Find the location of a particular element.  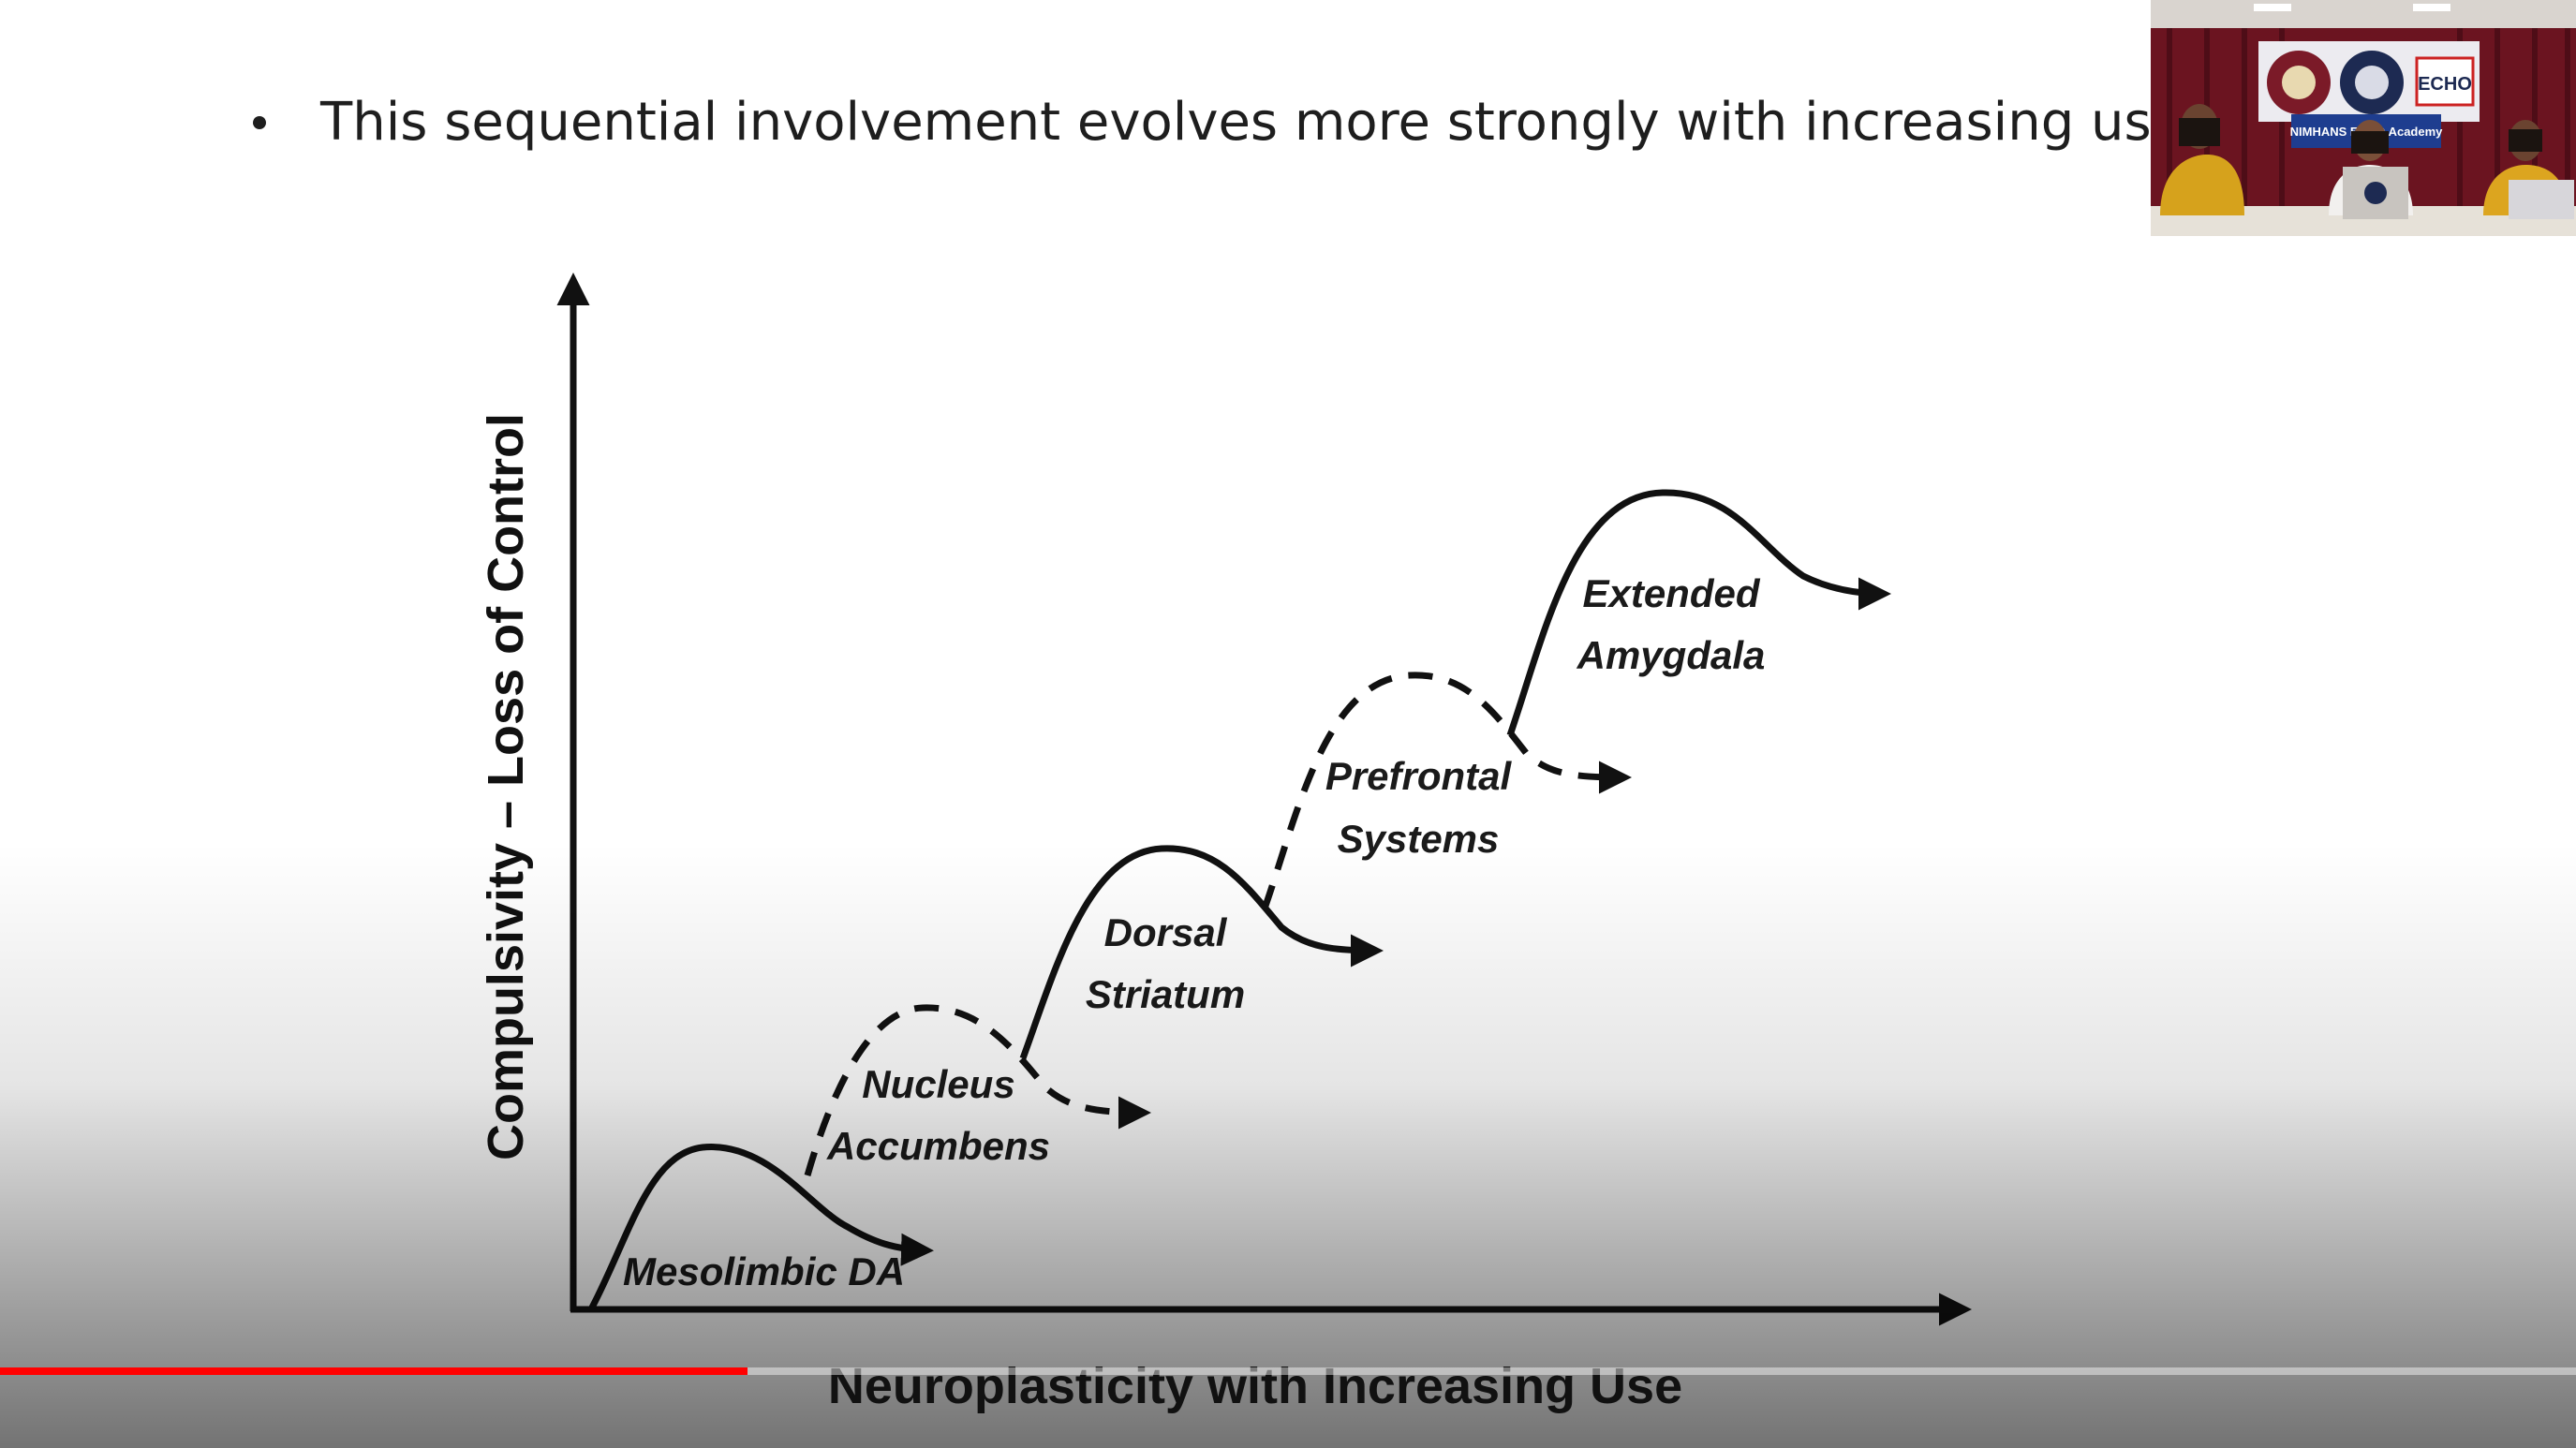

stage-label-extended-amygdala-line1: Extended is located at coordinates (1671, 593).